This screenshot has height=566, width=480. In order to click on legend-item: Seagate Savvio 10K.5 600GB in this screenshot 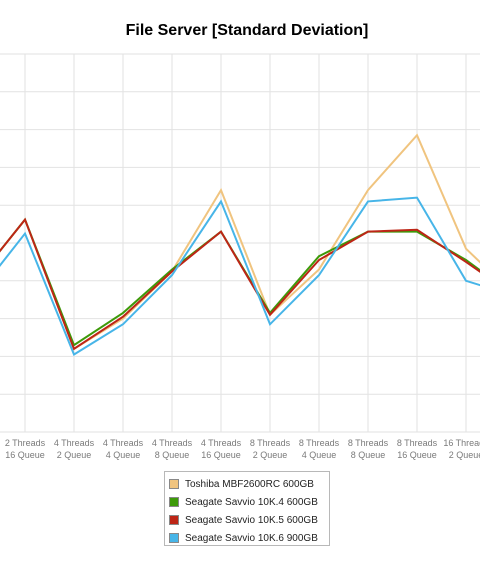, I will do `click(249, 520)`.